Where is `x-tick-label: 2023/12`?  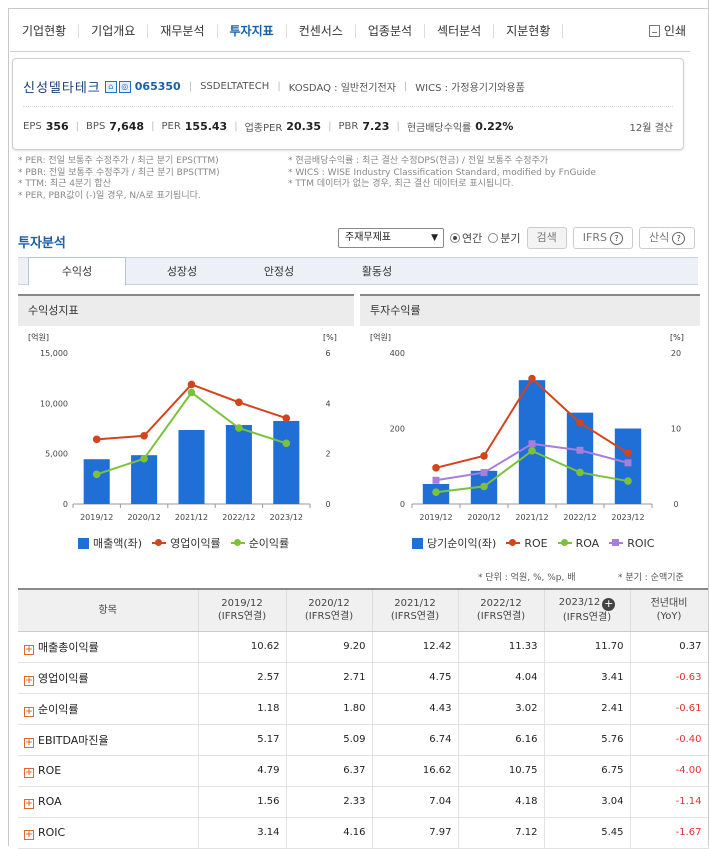
x-tick-label: 2023/12 is located at coordinates (286, 517).